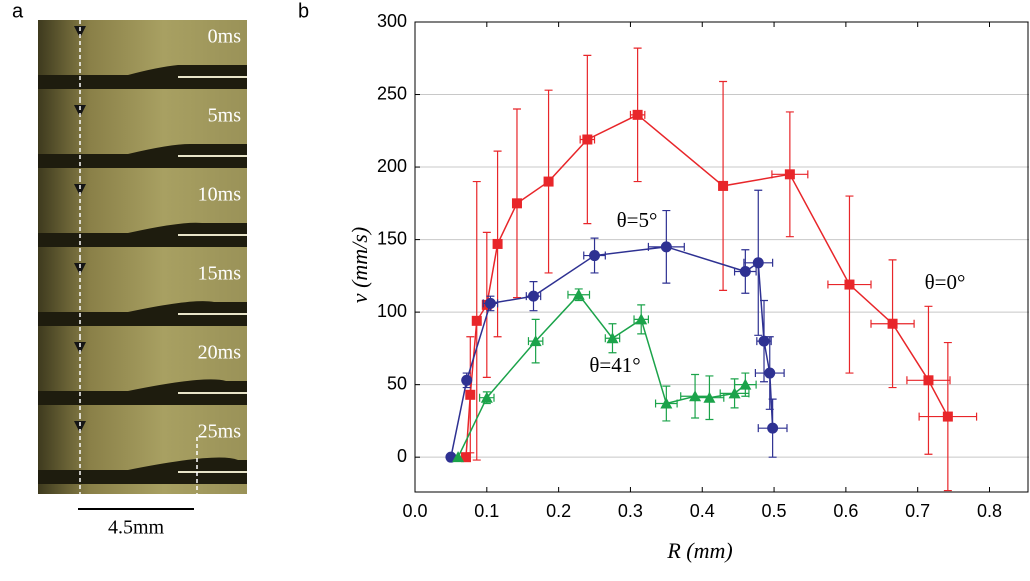 Image resolution: width=1030 pixels, height=581 pixels. Describe the element at coordinates (630, 511) in the screenshot. I see `x-tick-label: 0.3` at that location.